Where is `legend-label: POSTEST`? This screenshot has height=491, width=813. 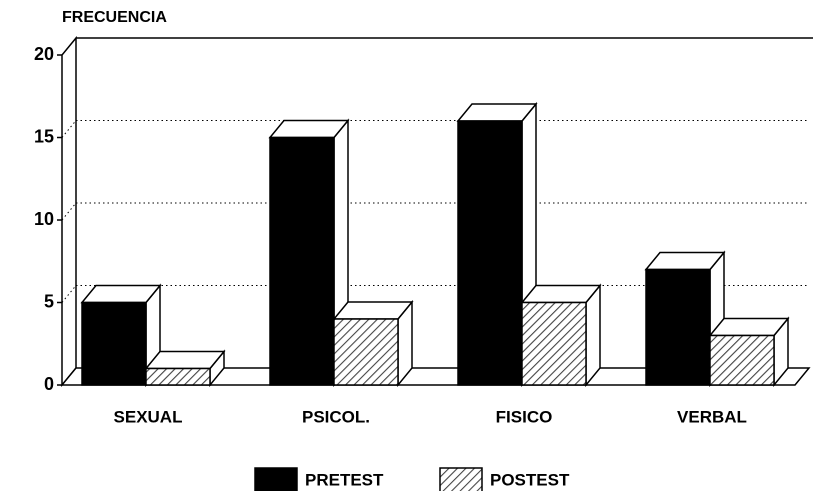
legend-label: POSTEST is located at coordinates (530, 479).